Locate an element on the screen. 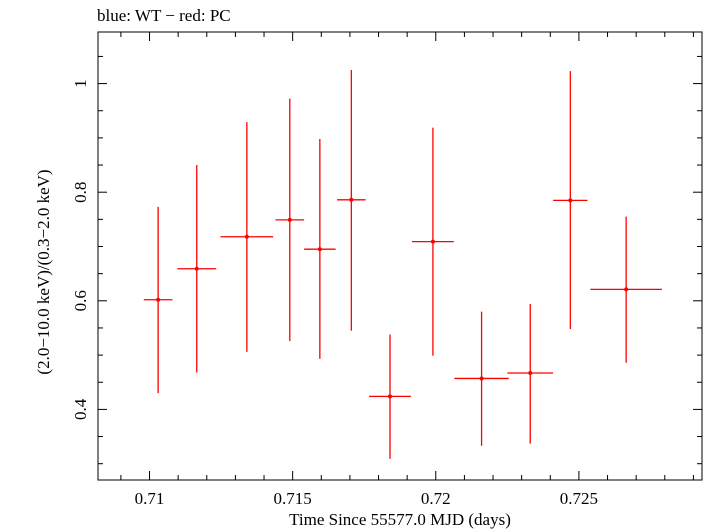  x-tick-label: 0.715 is located at coordinates (293, 498).